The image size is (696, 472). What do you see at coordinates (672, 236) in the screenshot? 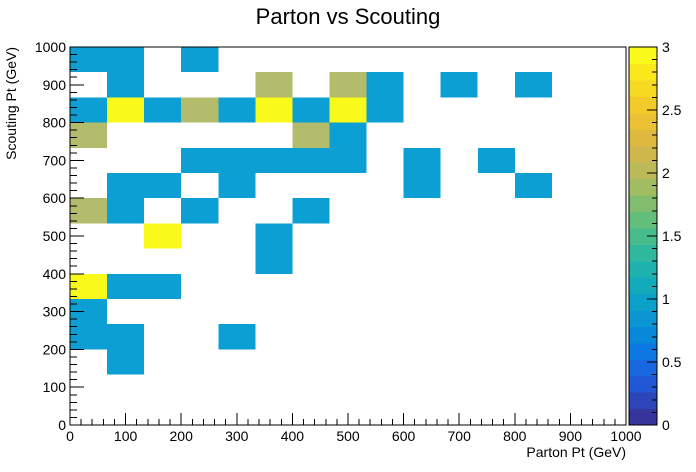
I see `color-scale-label: 1.5` at bounding box center [672, 236].